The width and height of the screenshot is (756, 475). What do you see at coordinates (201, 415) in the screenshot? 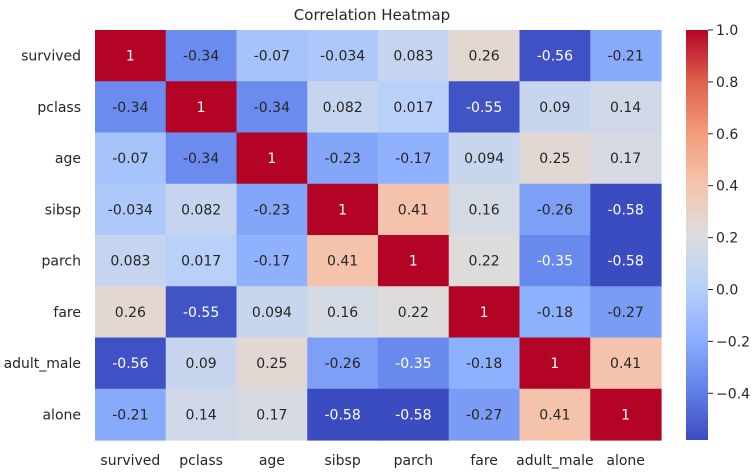
I see `cell-value-label: 0.14` at bounding box center [201, 415].